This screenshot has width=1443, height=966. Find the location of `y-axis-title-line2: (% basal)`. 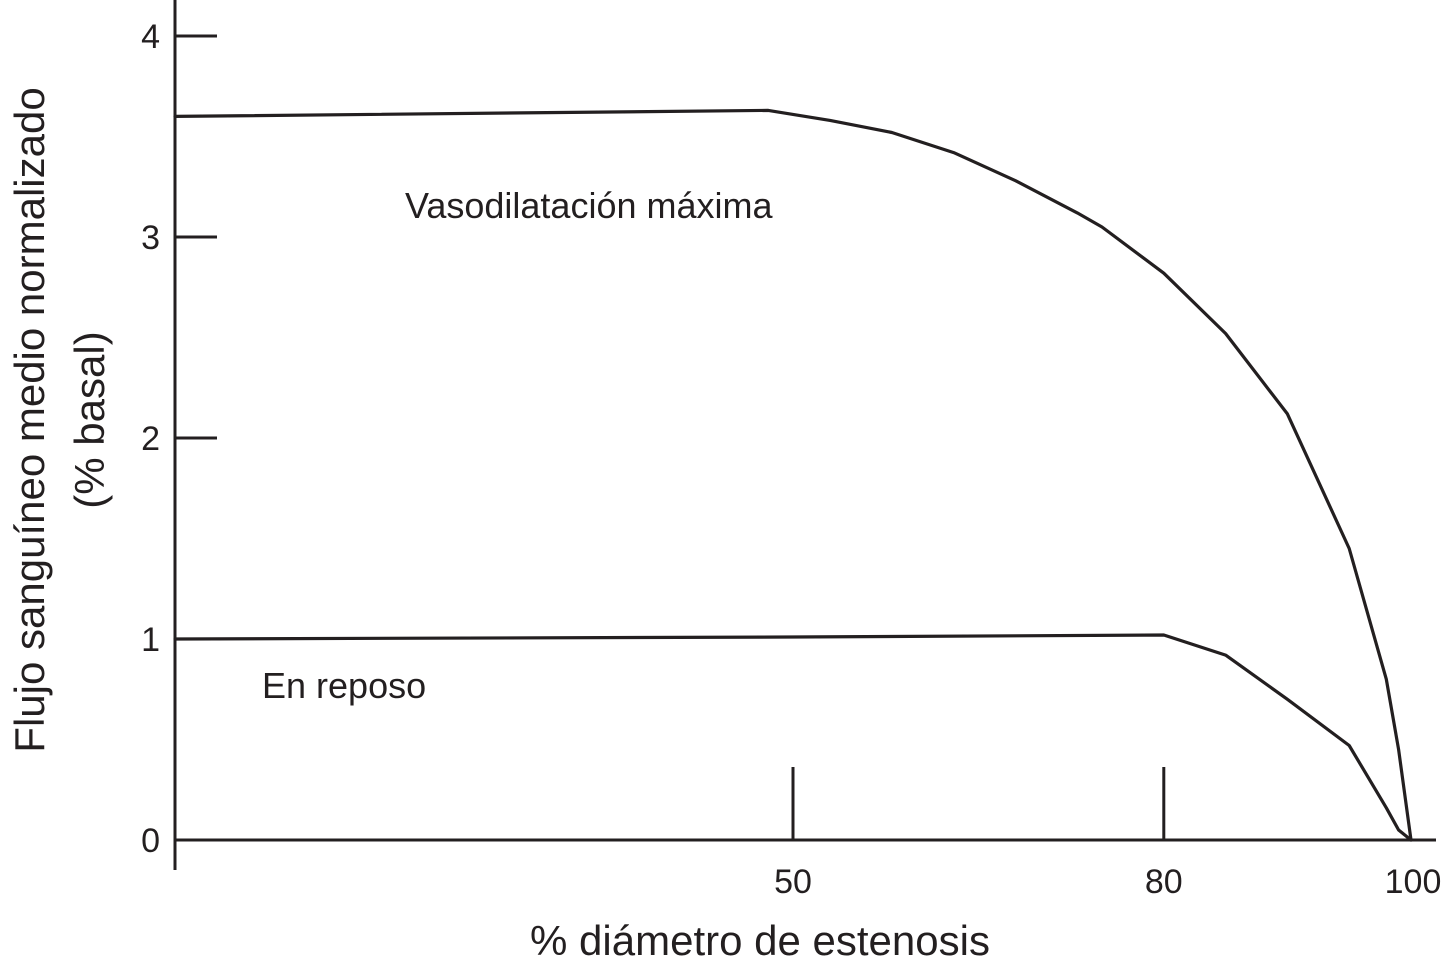

y-axis-title-line2: (% basal) is located at coordinates (89, 419).